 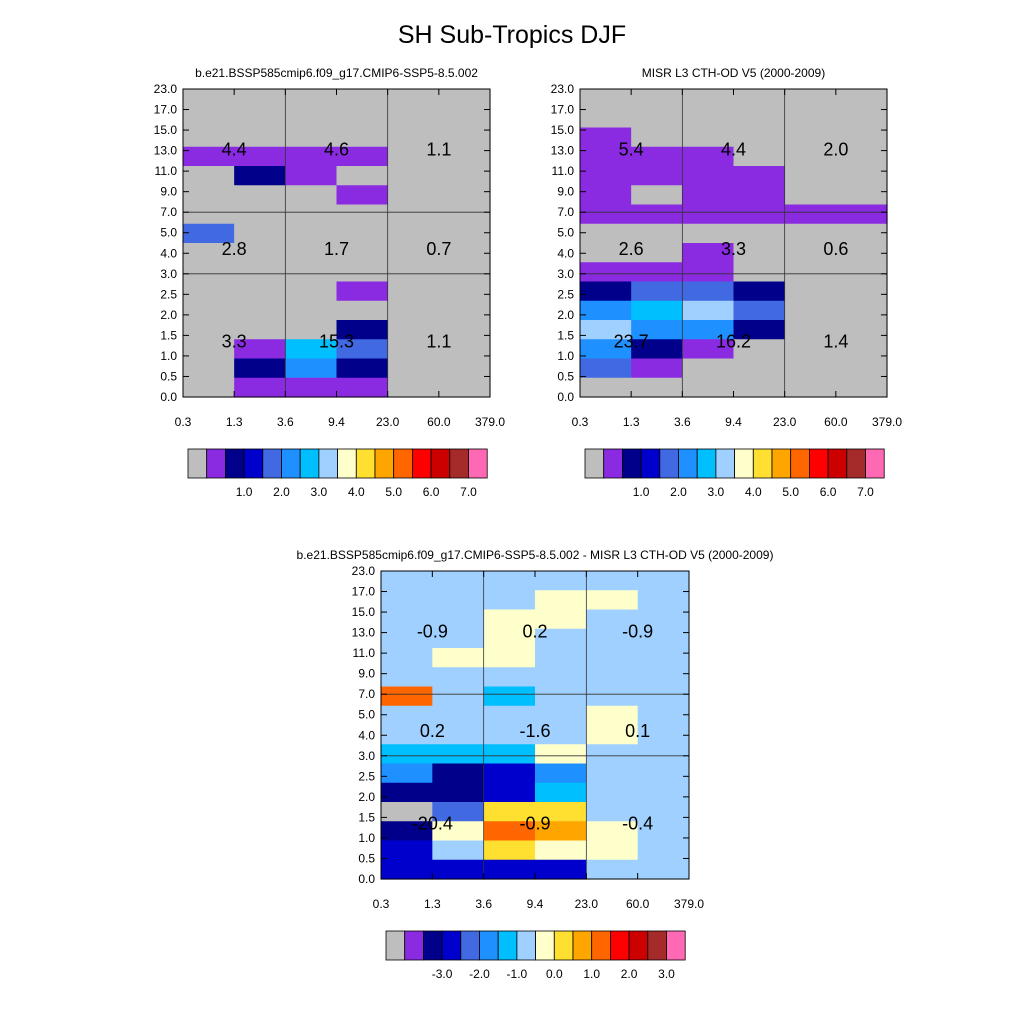 What do you see at coordinates (689, 904) in the screenshot?
I see `x-tick-label: 379.0` at bounding box center [689, 904].